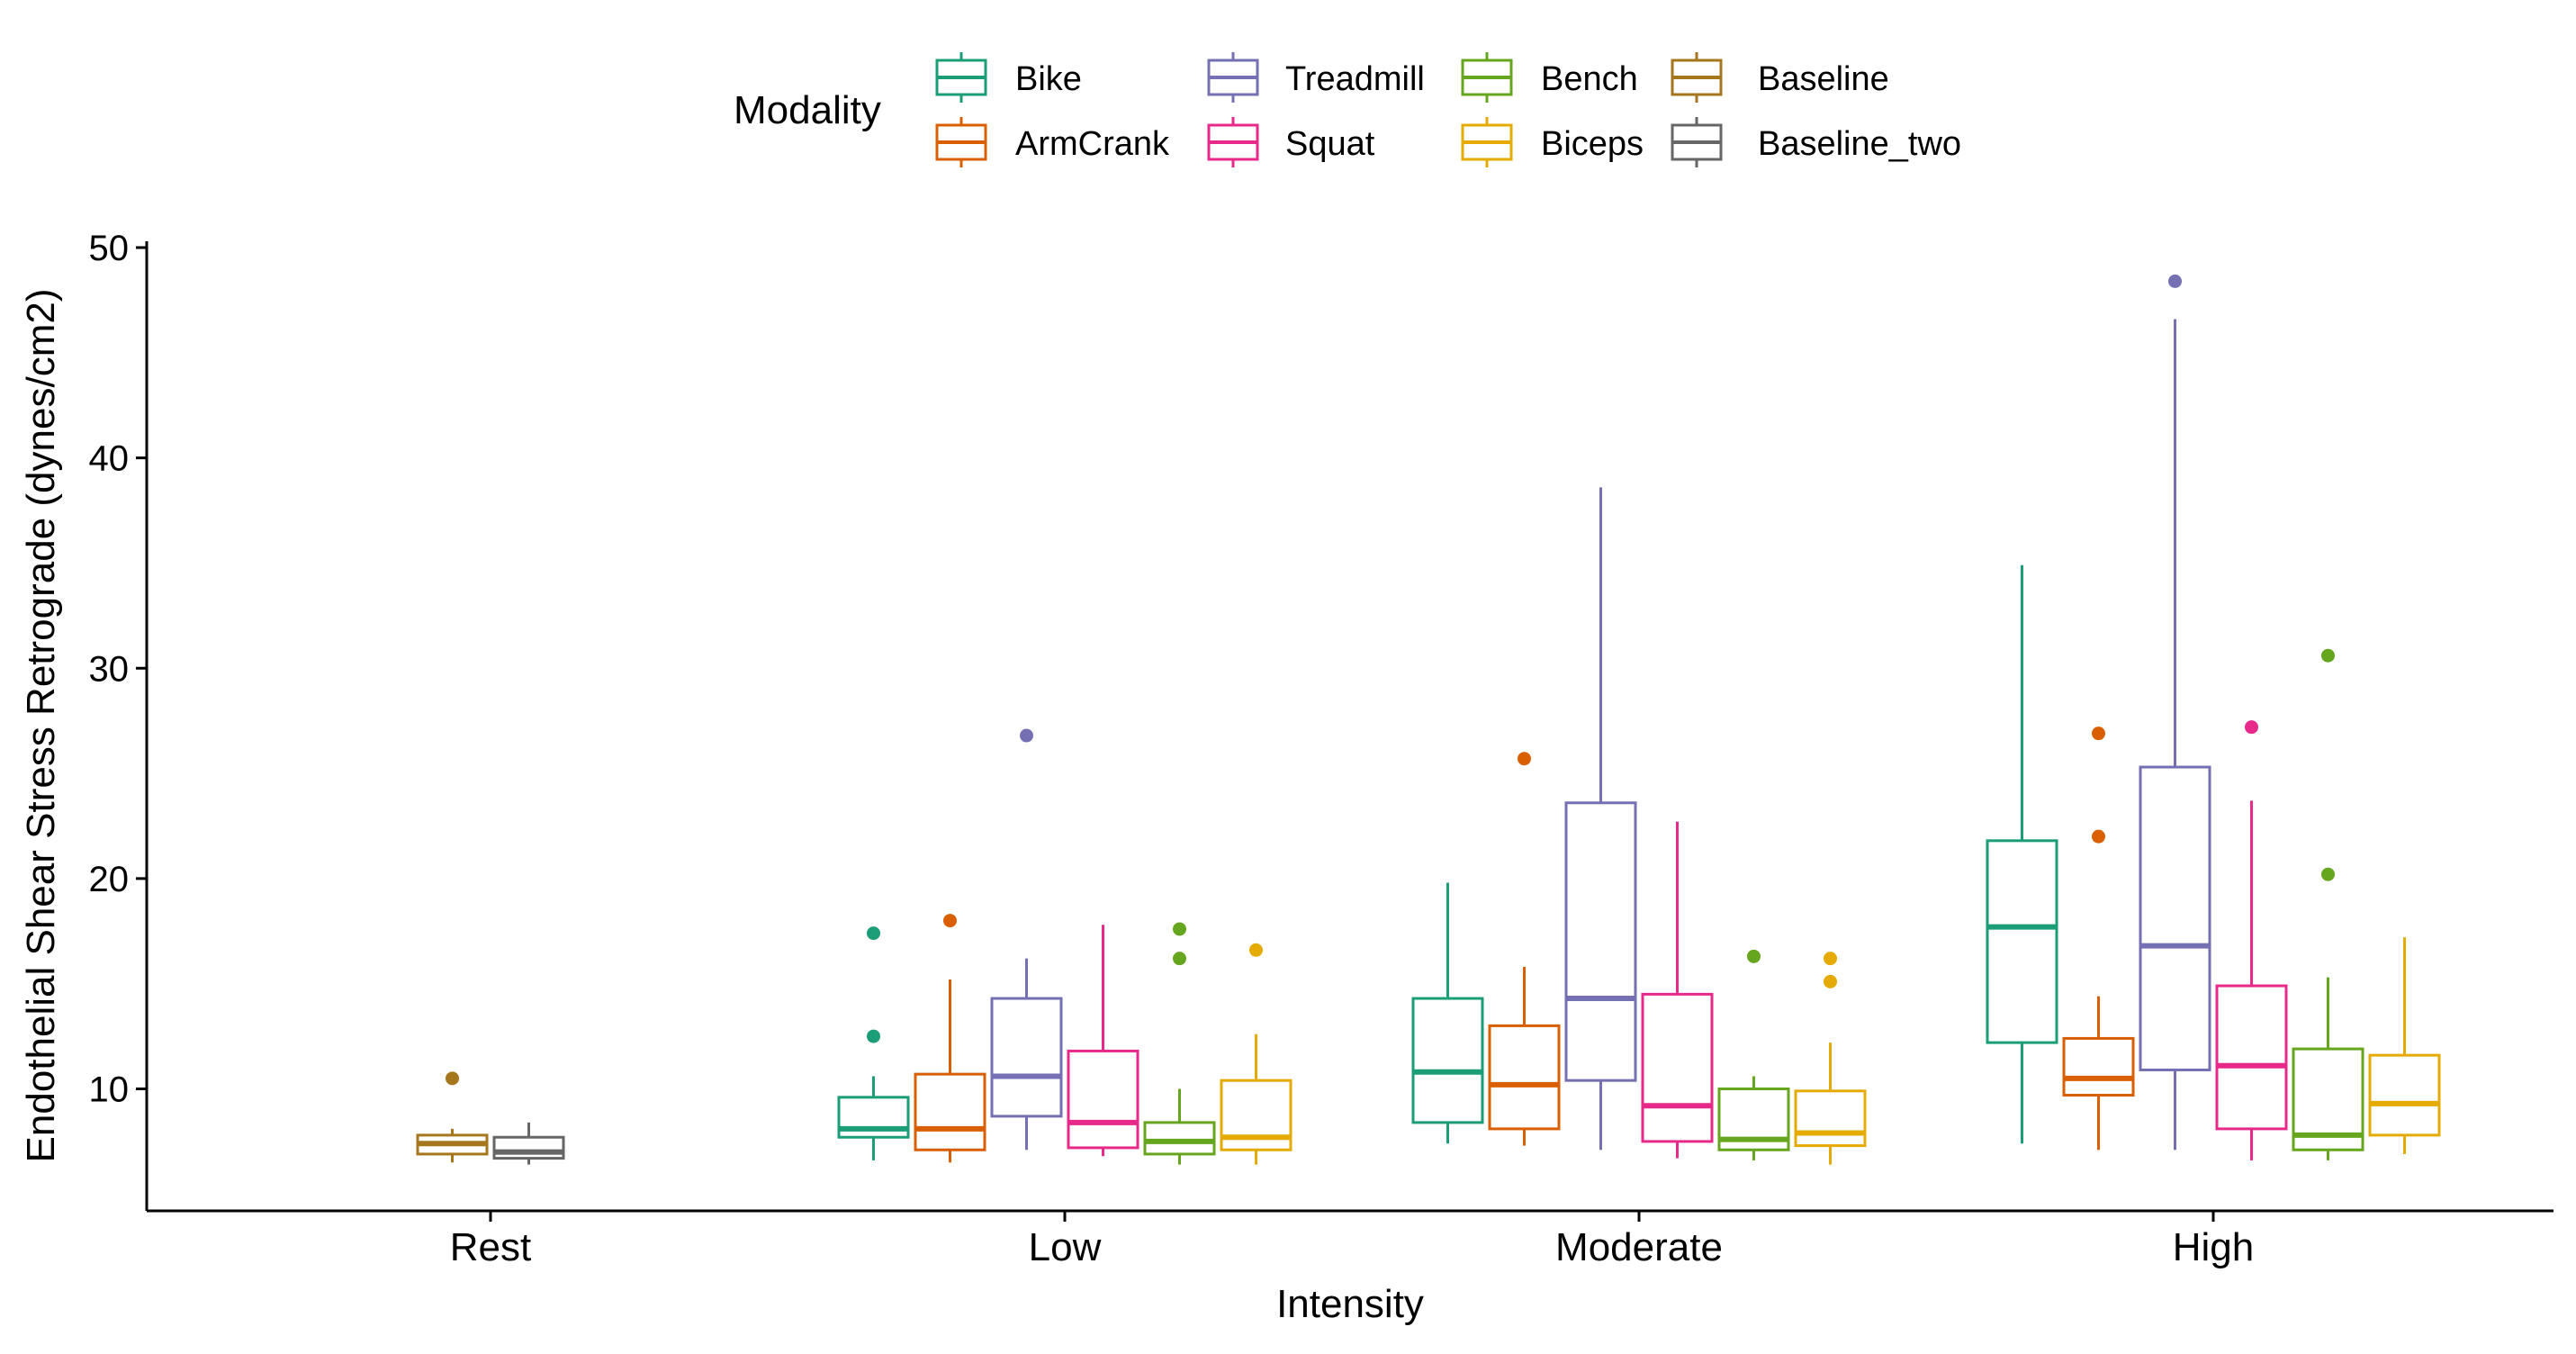 The height and width of the screenshot is (1354, 2576). What do you see at coordinates (109, 879) in the screenshot?
I see `y-tick-label: 20` at bounding box center [109, 879].